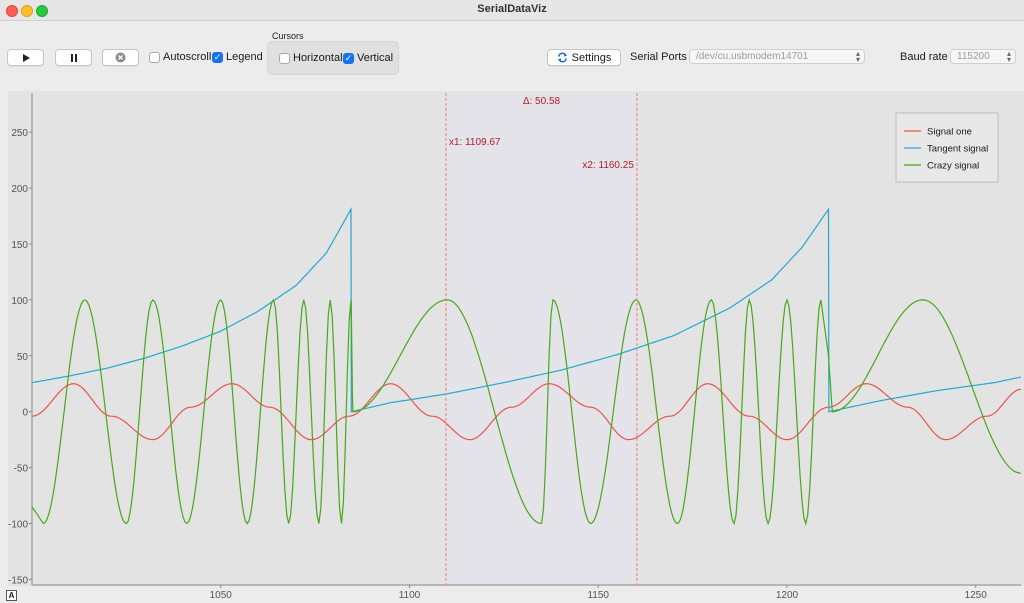 This screenshot has width=1024, height=603. I want to click on window-title: SerialDataViz, so click(512, 9).